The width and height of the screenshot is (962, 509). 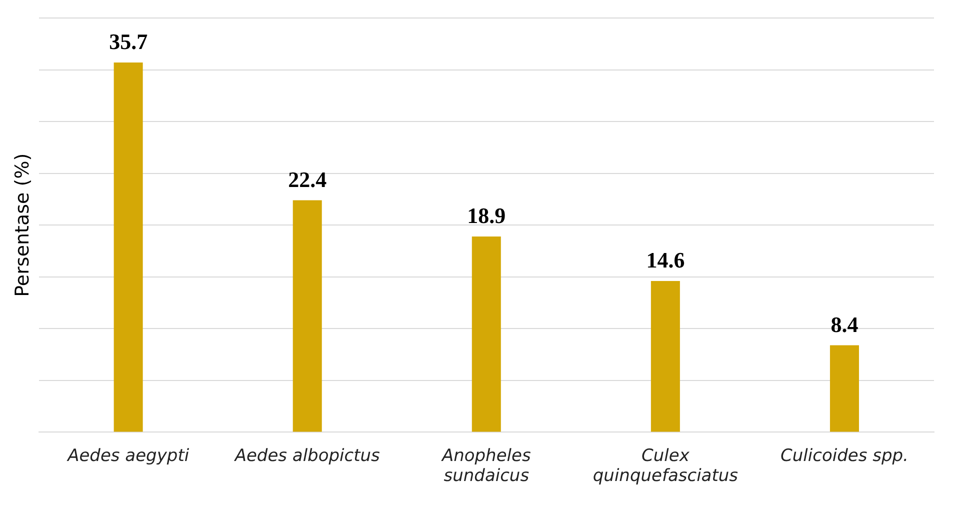 What do you see at coordinates (307, 179) in the screenshot?
I see `data-label: 22.4` at bounding box center [307, 179].